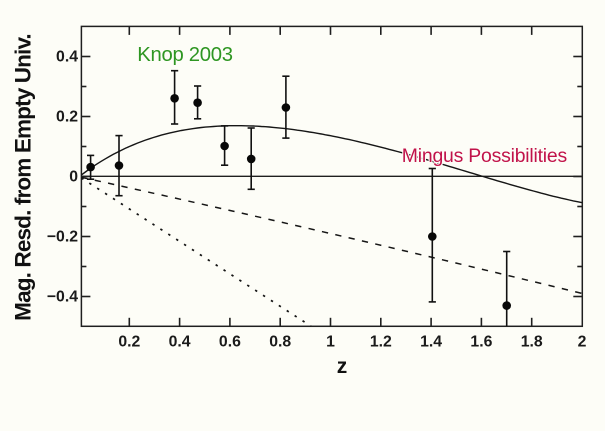 The height and width of the screenshot is (431, 605). Describe the element at coordinates (431, 341) in the screenshot. I see `svg-text: 1.4` at that location.